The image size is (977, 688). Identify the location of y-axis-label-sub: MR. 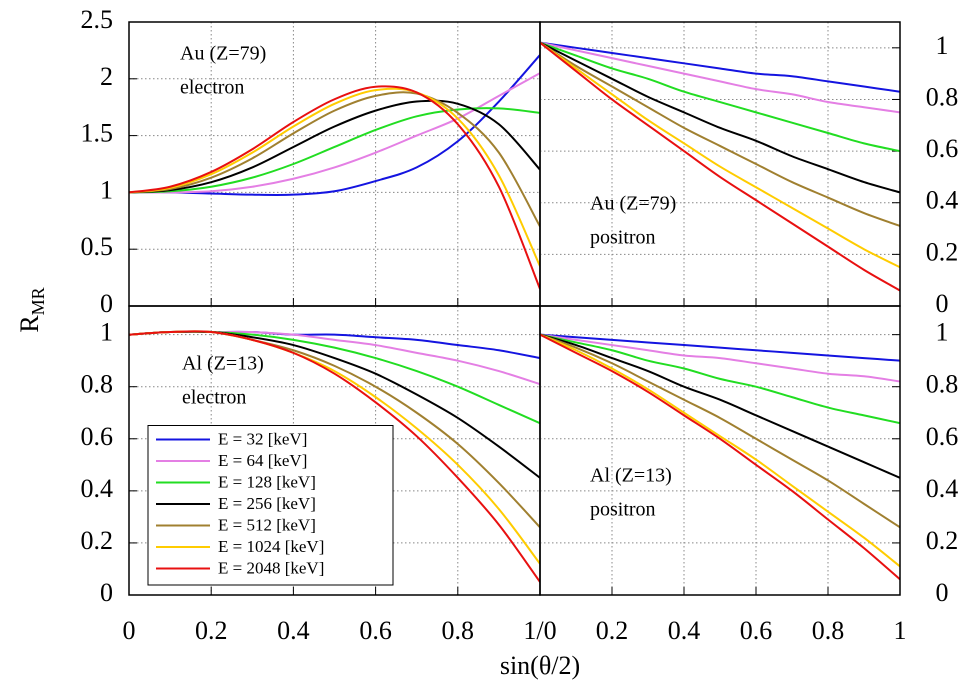
(38, 301).